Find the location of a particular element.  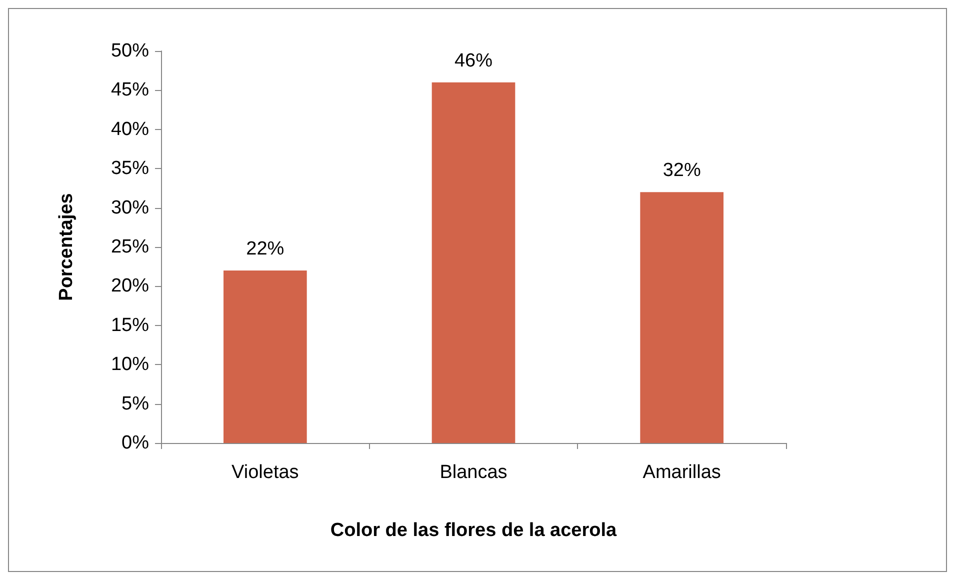

data-label: 32% is located at coordinates (681, 171).